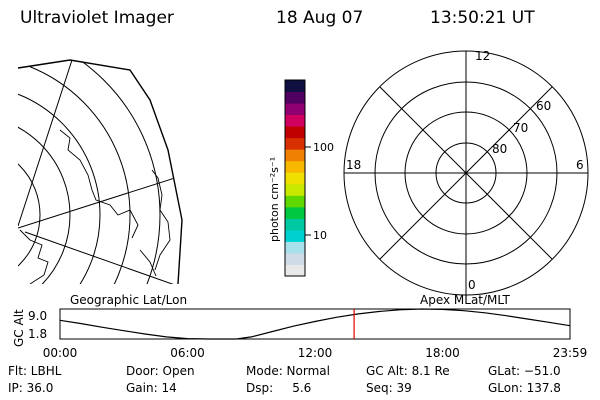 This screenshot has width=600, height=400. What do you see at coordinates (315, 353) in the screenshot?
I see `altitude-xtick-label: 12:00` at bounding box center [315, 353].